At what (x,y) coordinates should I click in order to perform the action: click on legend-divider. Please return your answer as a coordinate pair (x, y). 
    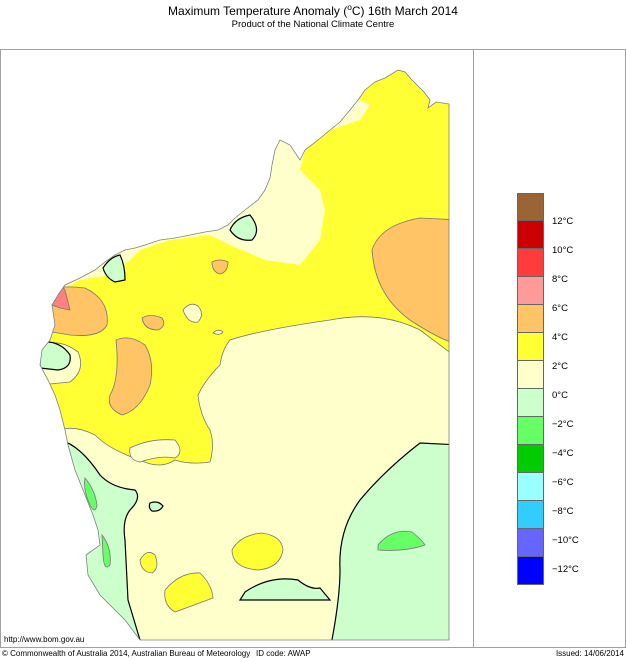
    Looking at the image, I should click on (473, 348).